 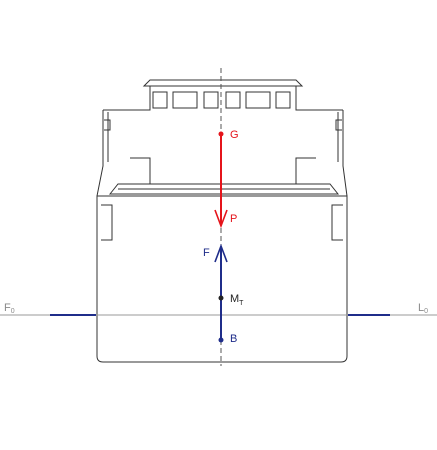 I want to click on weight-arrowhead, so click(x=221, y=219).